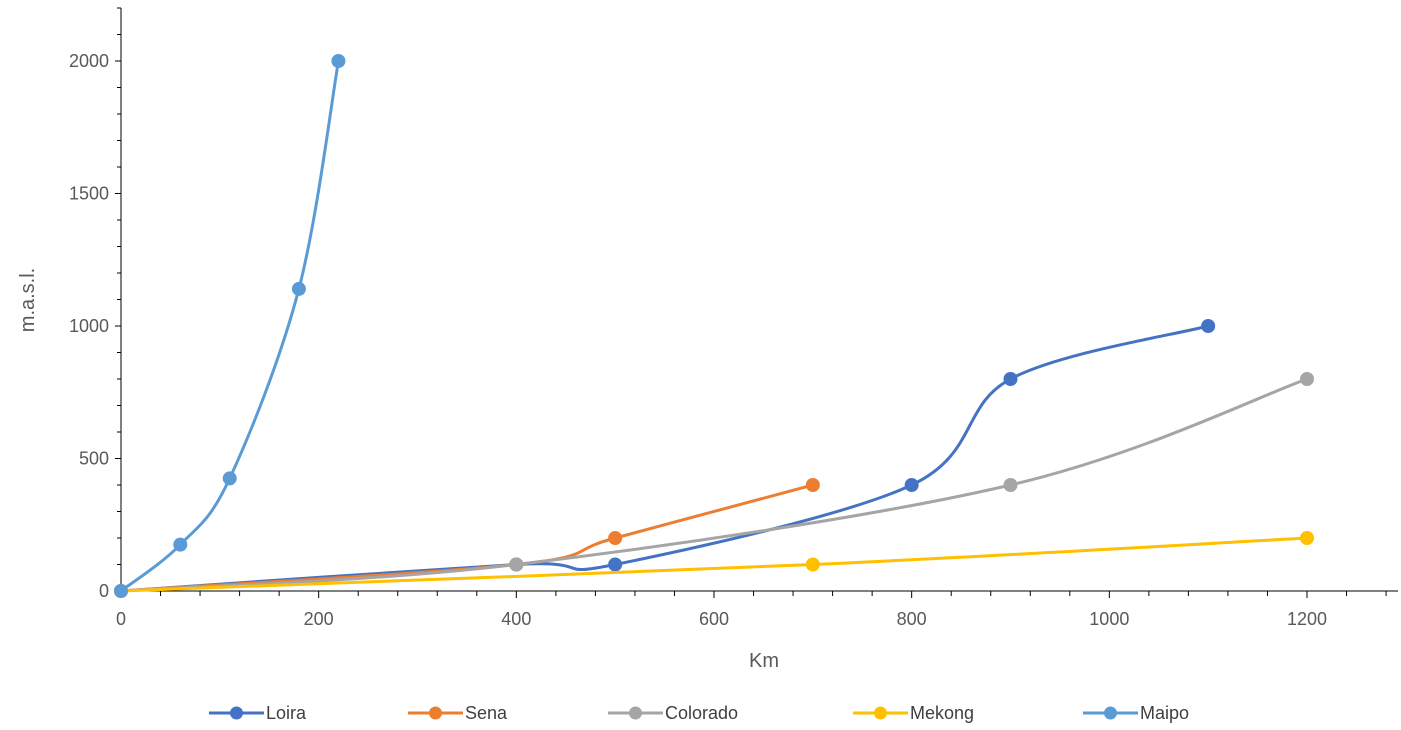 This screenshot has width=1401, height=730. I want to click on x-tick-label: 400, so click(516, 619).